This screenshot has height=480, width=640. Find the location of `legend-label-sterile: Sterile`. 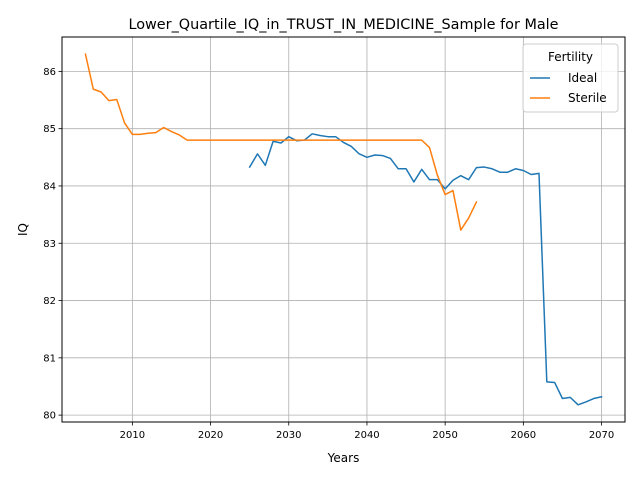

legend-label-sterile: Sterile is located at coordinates (587, 98).